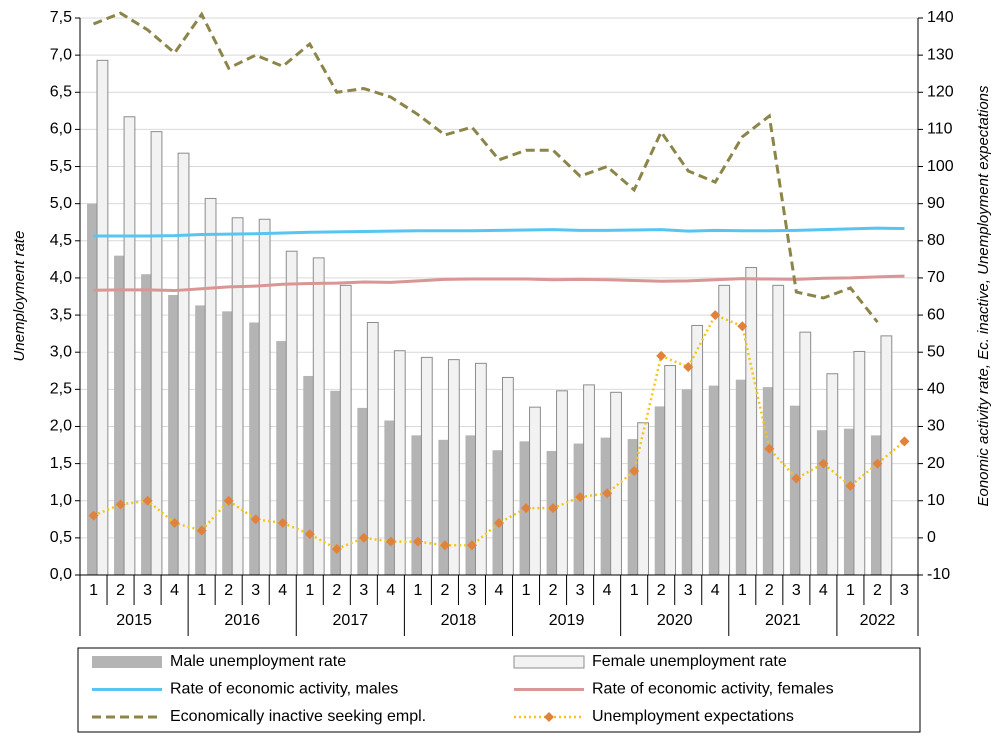 Image resolution: width=996 pixels, height=738 pixels. I want to click on y-tick-label: 5,0, so click(61, 203).